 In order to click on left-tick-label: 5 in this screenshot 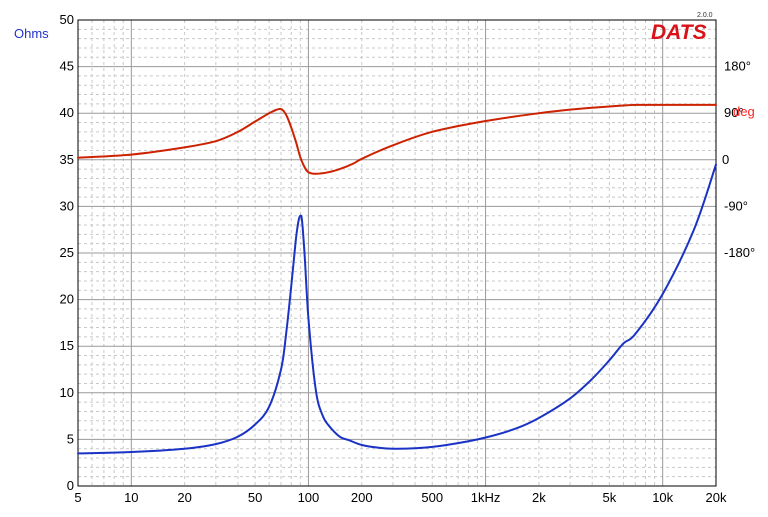, I will do `click(70, 438)`.